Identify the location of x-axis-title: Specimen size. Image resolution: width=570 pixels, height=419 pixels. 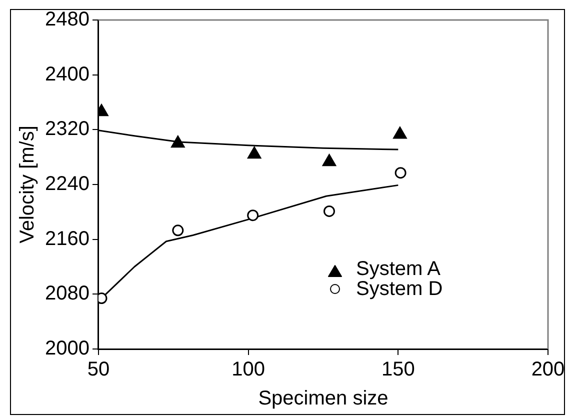
(323, 399).